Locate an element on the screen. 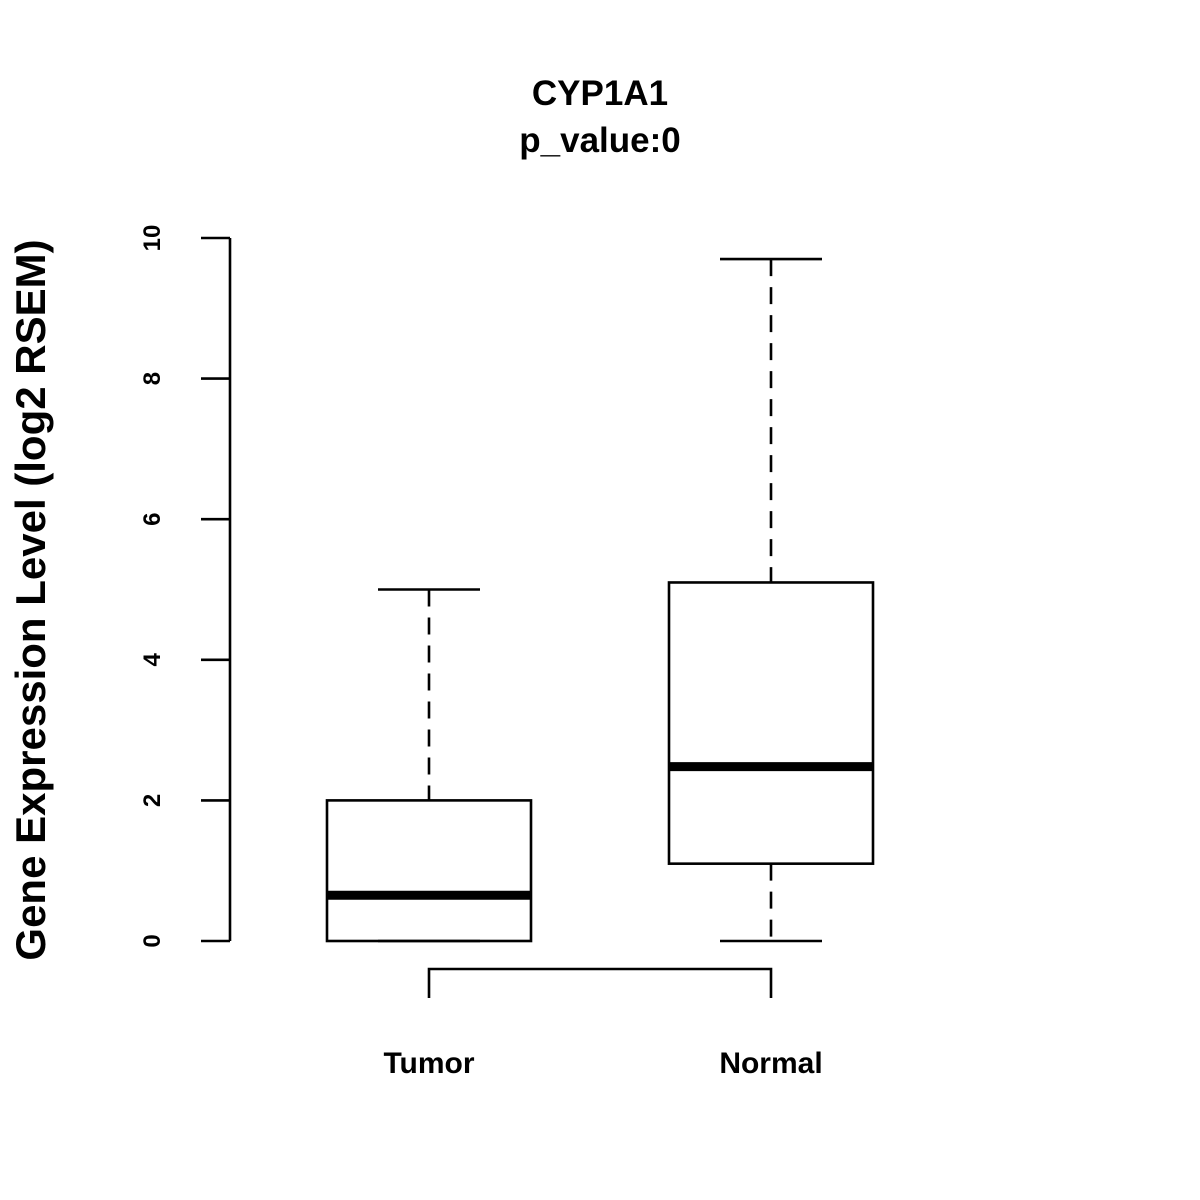  chart-title: CYP1A1 is located at coordinates (600, 93).